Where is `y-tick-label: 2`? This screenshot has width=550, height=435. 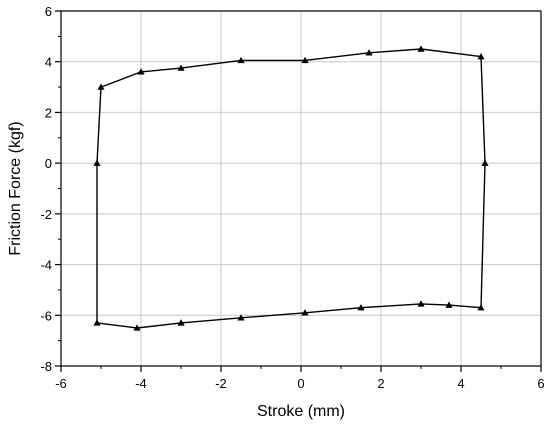 y-tick-label: 2 is located at coordinates (48, 112).